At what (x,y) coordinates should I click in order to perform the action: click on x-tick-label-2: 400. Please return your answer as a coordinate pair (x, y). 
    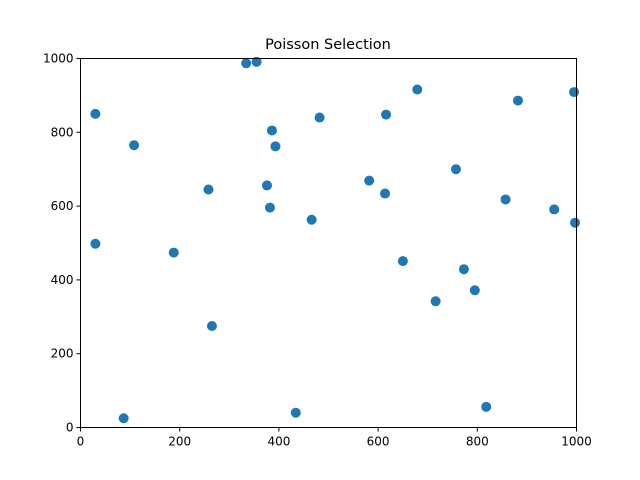
    Looking at the image, I should click on (278, 442).